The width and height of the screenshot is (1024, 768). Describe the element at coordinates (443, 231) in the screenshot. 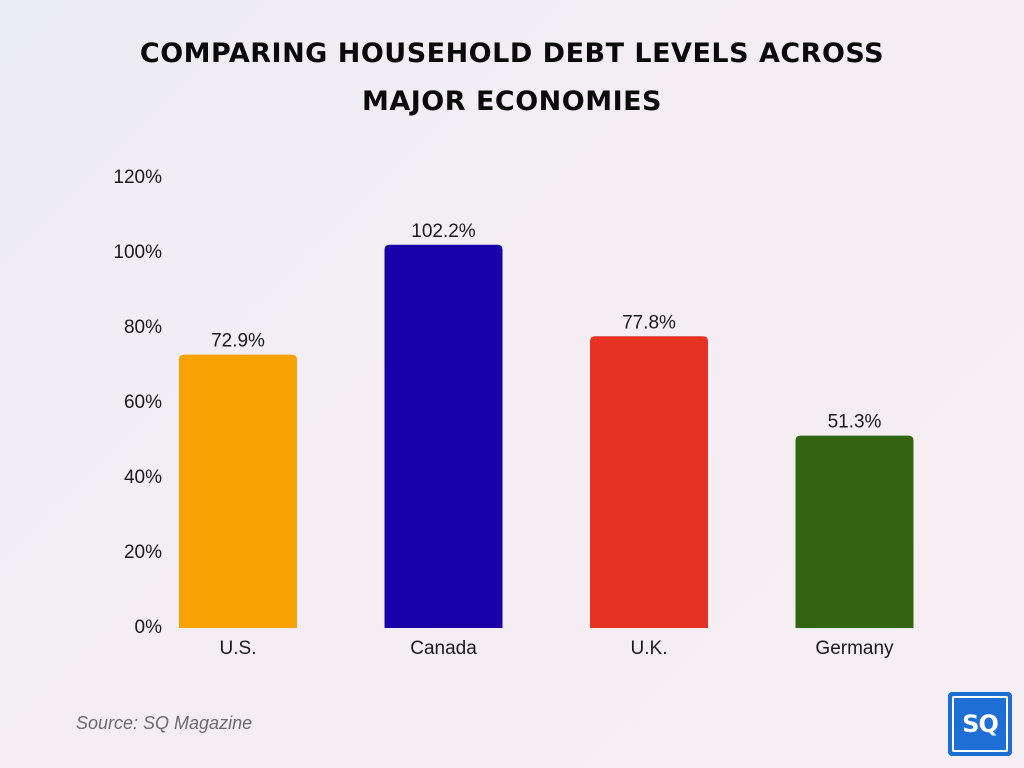

I see `bar-value-label: 102.2%` at that location.